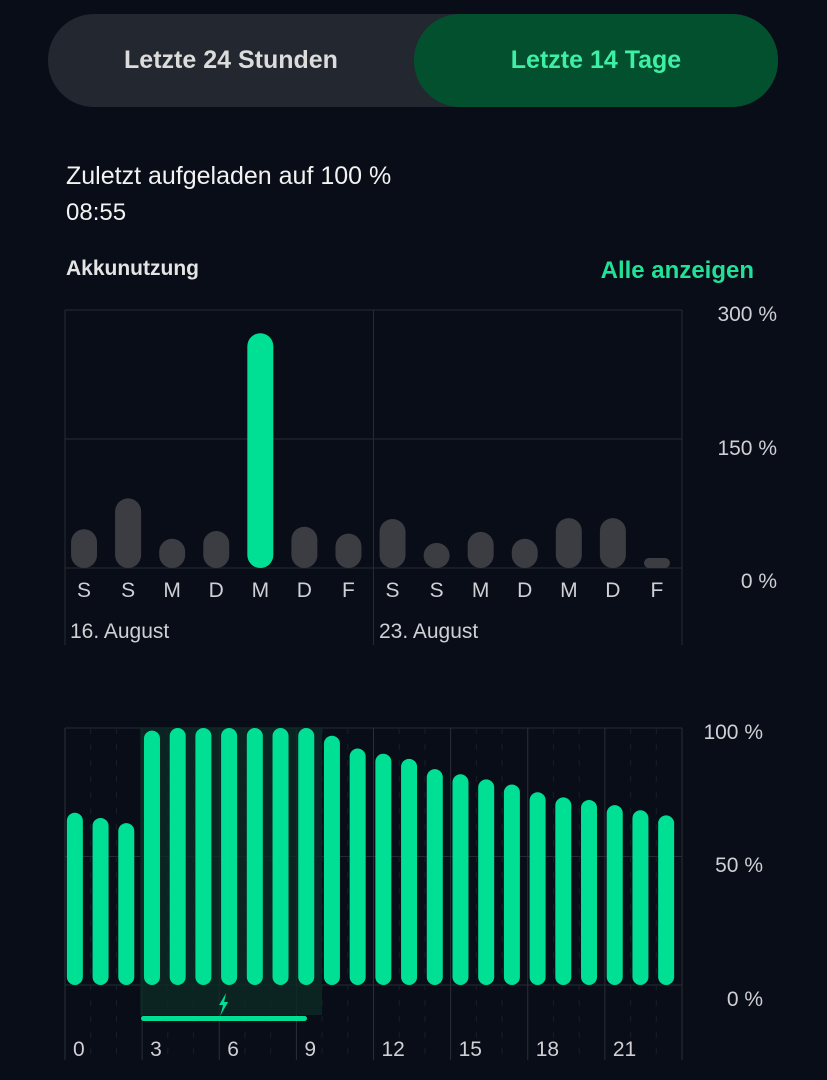 The image size is (827, 1080). What do you see at coordinates (96, 212) in the screenshot?
I see `last-charged-time: 08:55` at bounding box center [96, 212].